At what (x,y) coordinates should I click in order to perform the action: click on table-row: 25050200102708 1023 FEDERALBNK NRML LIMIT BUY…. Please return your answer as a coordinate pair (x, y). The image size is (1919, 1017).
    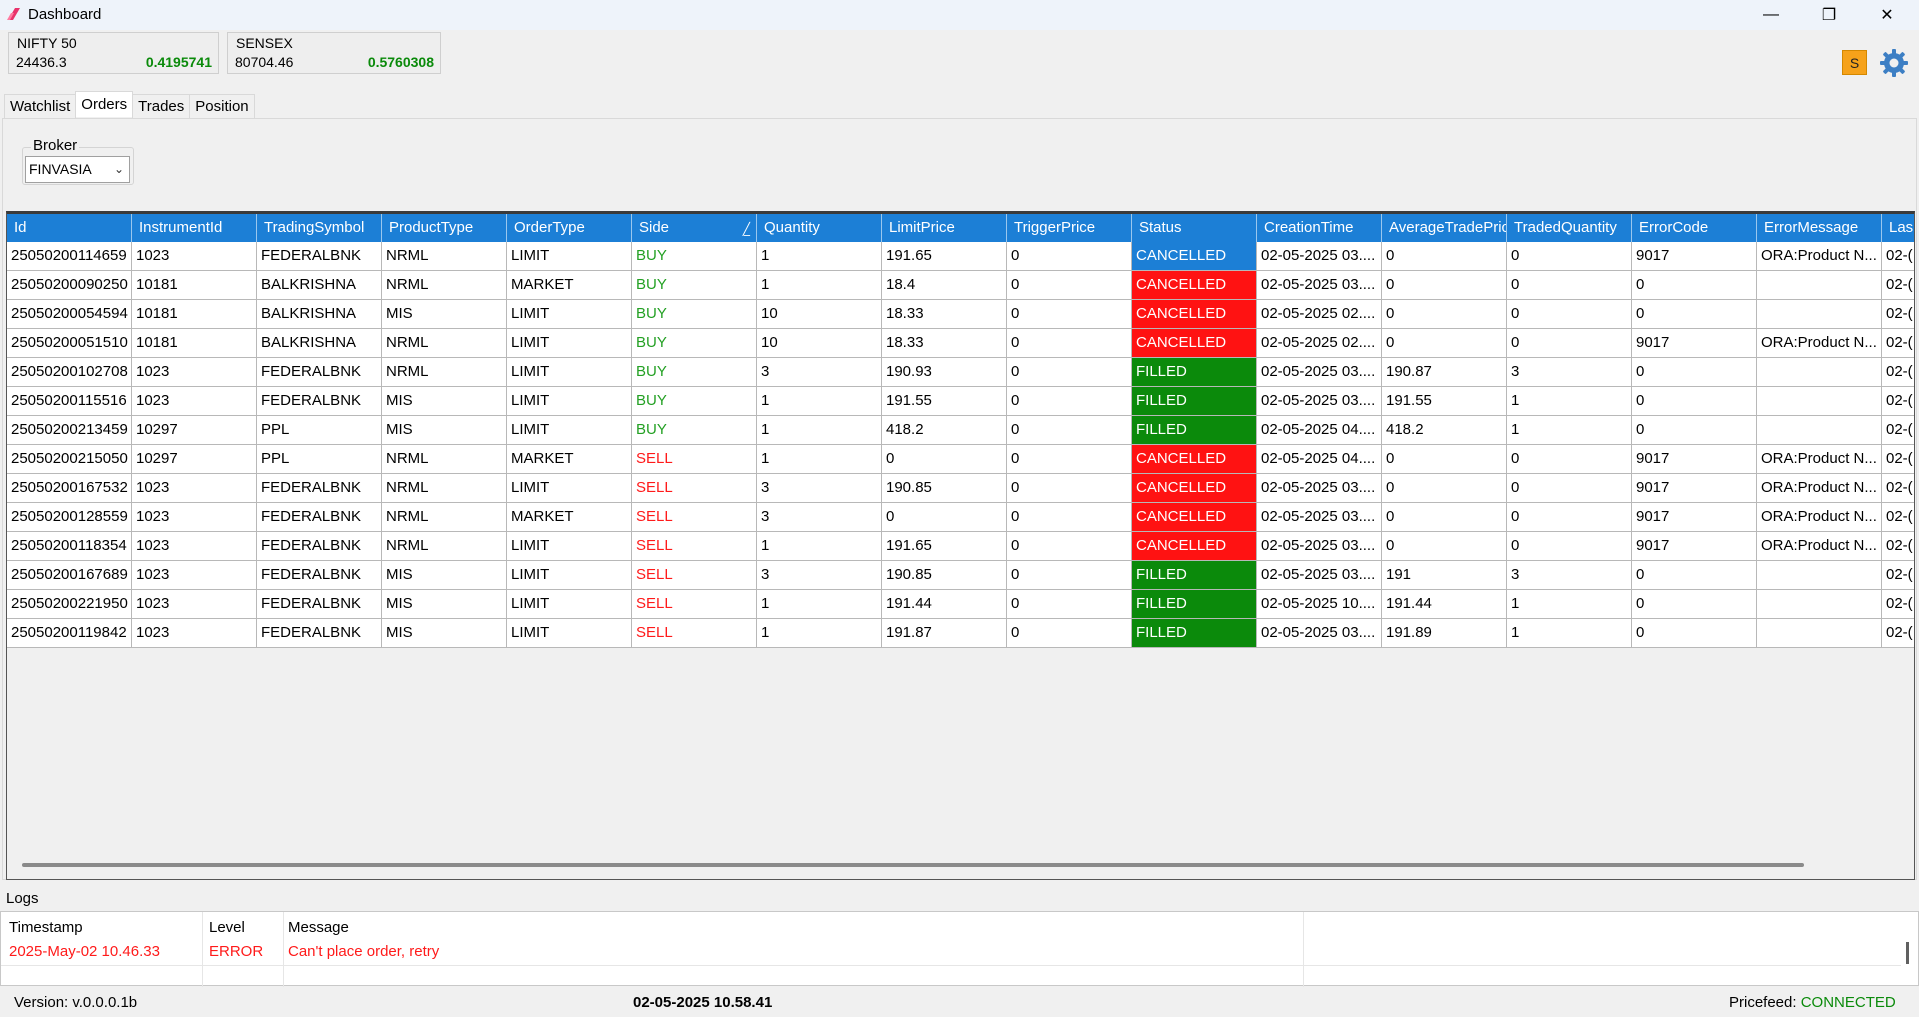
    Looking at the image, I should click on (960, 372).